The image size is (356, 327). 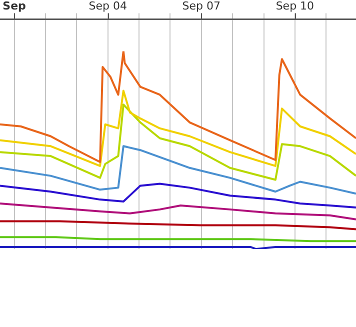 I want to click on x-tick-label: Sep 10, so click(x=295, y=6).